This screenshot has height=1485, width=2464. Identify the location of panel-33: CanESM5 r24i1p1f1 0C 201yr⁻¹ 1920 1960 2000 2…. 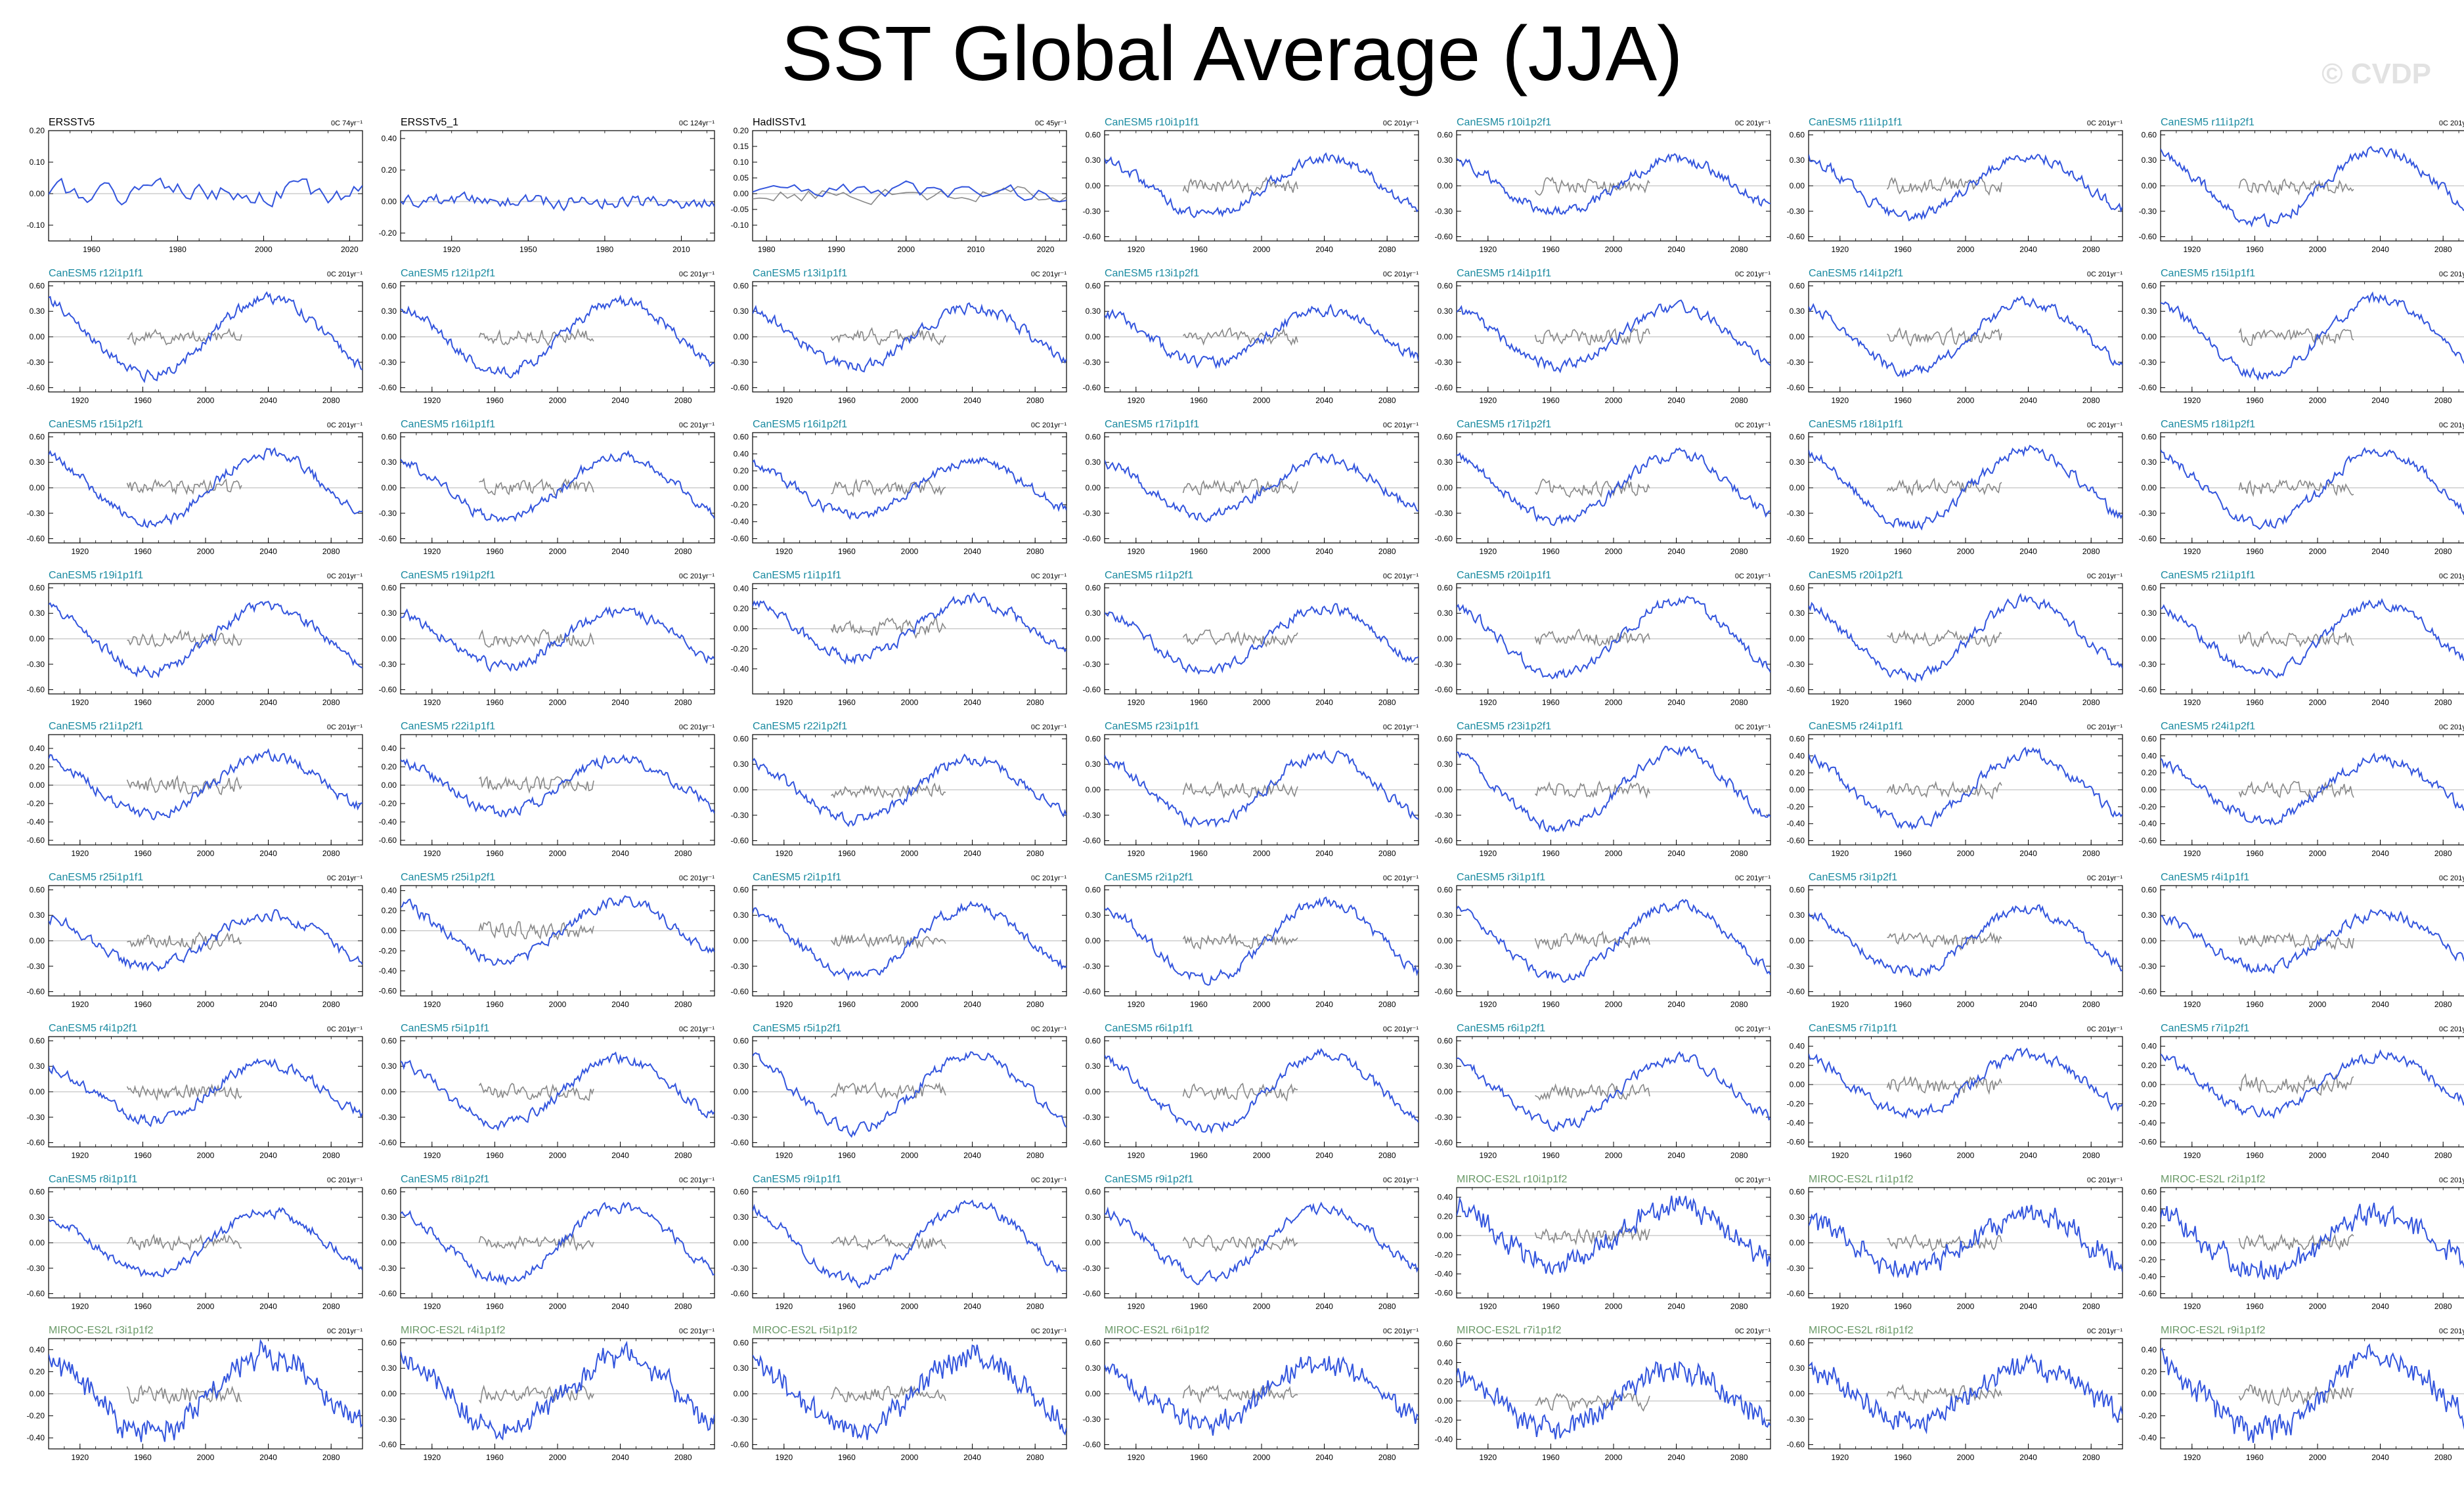
(1955, 789).